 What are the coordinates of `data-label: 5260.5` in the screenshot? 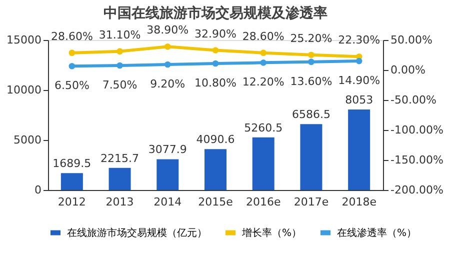 It's located at (263, 127).